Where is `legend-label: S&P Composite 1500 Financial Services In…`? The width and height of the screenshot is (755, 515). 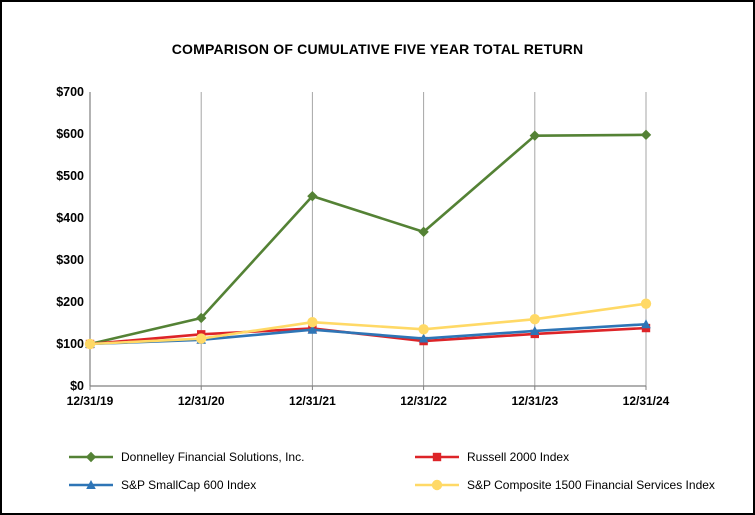 legend-label: S&P Composite 1500 Financial Services In… is located at coordinates (591, 485).